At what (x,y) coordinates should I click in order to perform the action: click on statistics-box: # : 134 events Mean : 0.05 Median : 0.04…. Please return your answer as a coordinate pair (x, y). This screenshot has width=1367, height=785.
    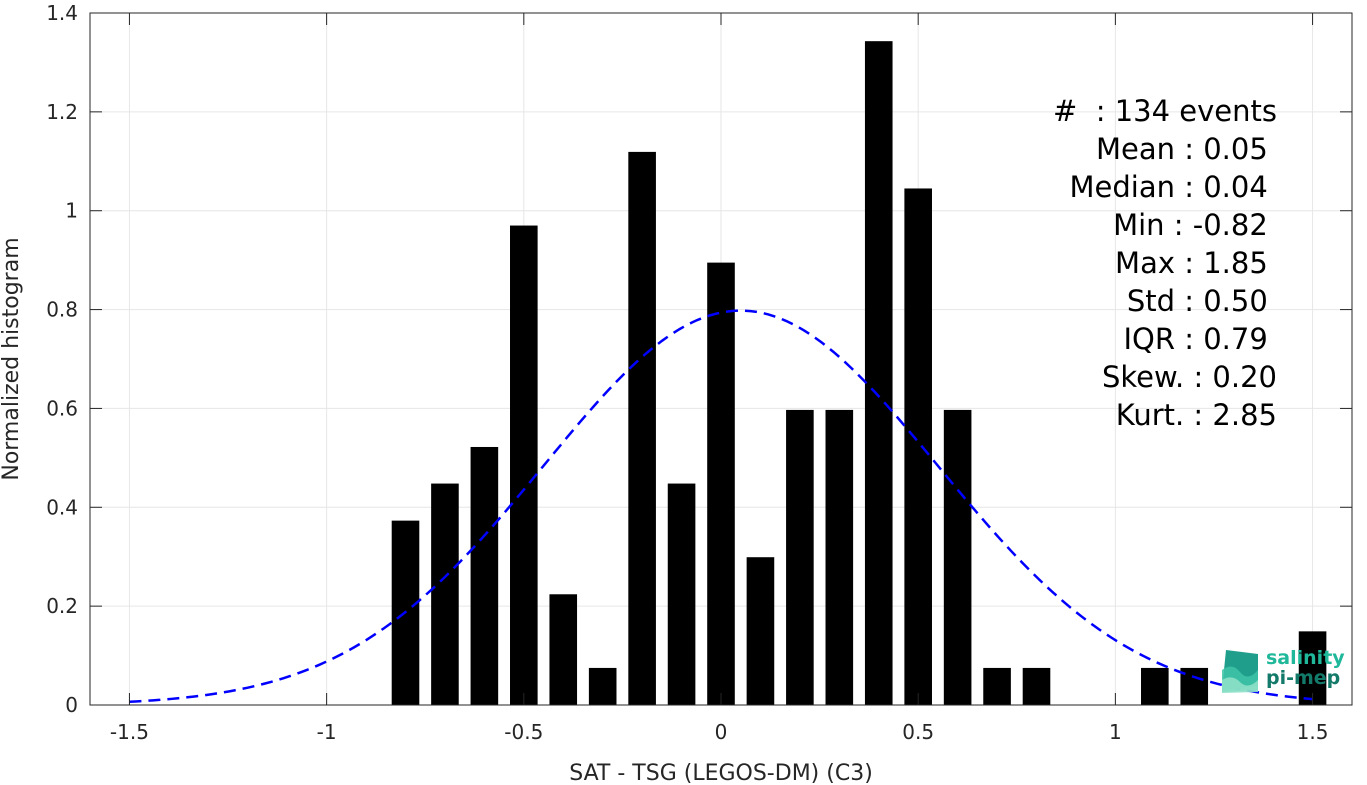
    Looking at the image, I should click on (1165, 263).